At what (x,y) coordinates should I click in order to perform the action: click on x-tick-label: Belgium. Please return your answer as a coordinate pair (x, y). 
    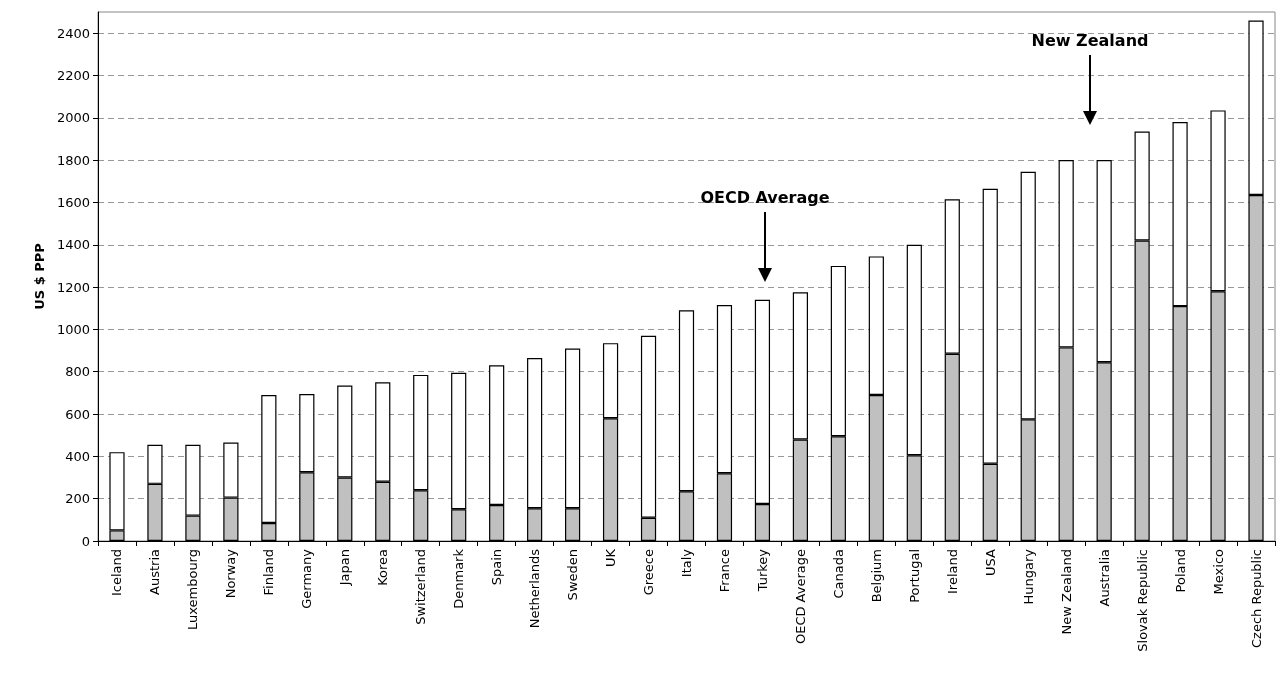
    Looking at the image, I should click on (876, 576).